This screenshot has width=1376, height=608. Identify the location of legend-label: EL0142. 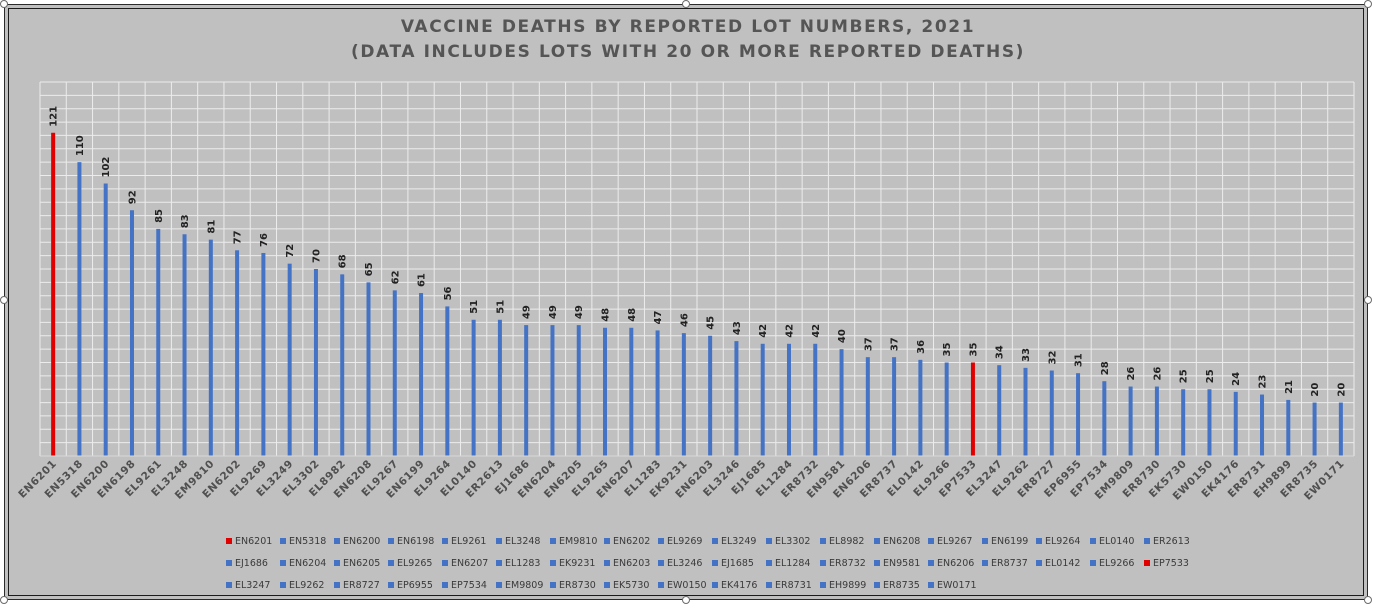
(1063, 563).